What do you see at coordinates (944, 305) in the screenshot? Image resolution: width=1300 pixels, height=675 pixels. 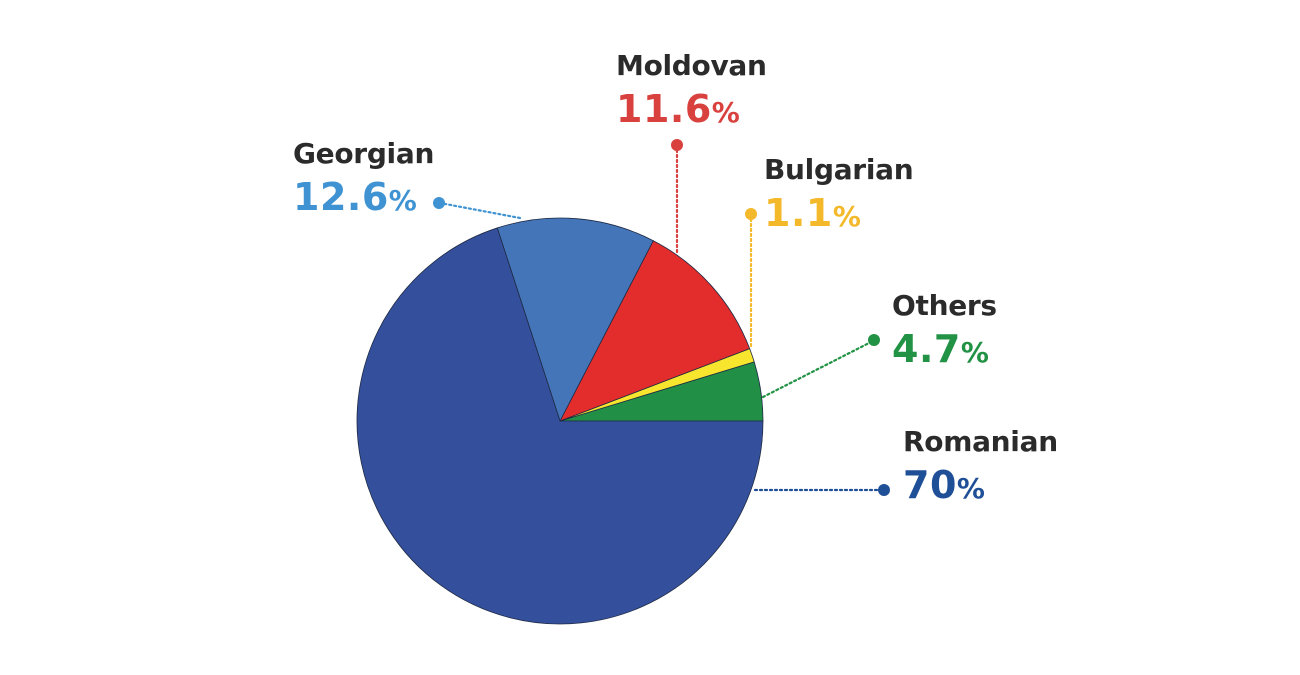 I see `label-others-name: Others` at bounding box center [944, 305].